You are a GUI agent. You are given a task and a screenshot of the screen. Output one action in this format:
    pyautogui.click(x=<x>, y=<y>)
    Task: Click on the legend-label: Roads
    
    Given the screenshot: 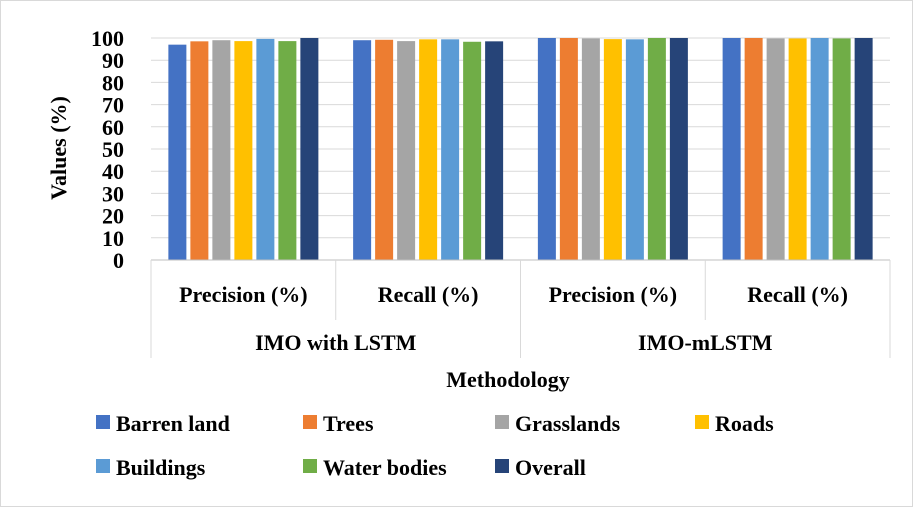 What is the action you would take?
    pyautogui.click(x=744, y=423)
    